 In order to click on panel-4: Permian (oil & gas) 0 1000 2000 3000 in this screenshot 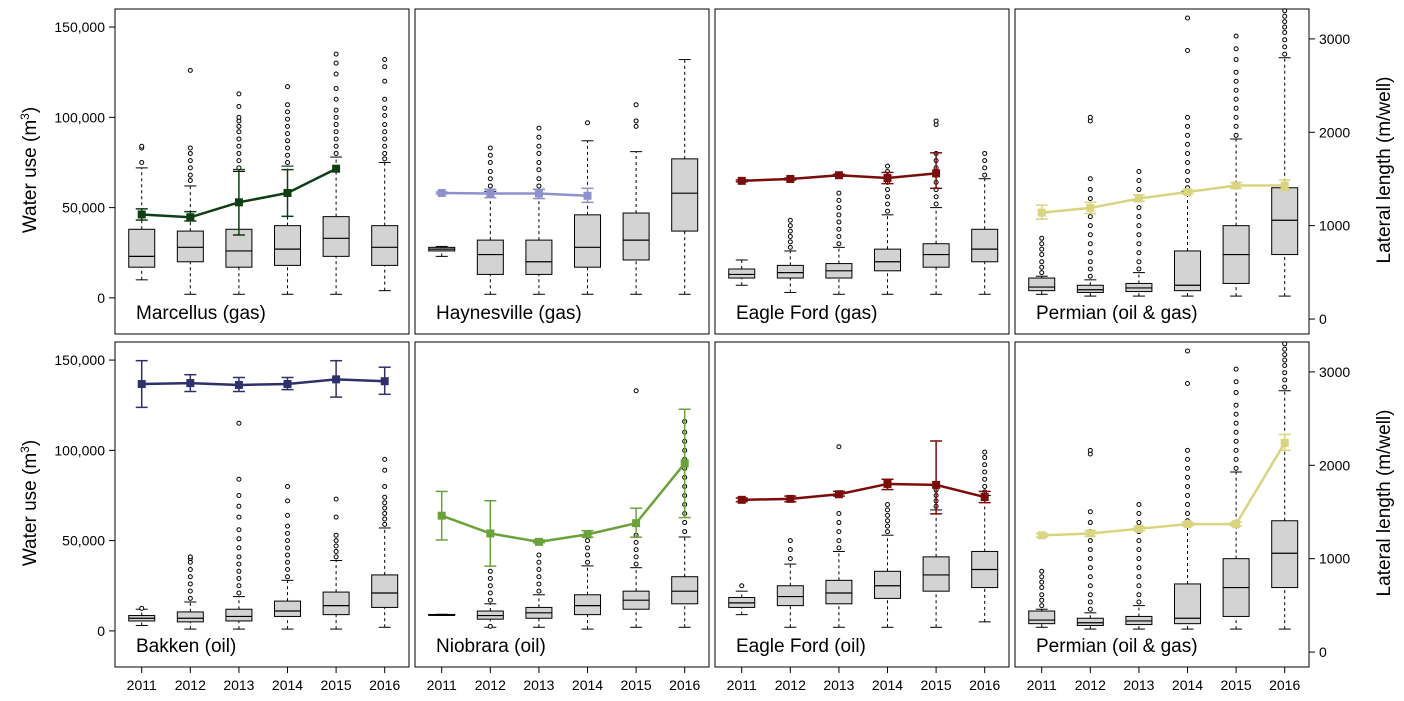, I will do `click(1182, 171)`.